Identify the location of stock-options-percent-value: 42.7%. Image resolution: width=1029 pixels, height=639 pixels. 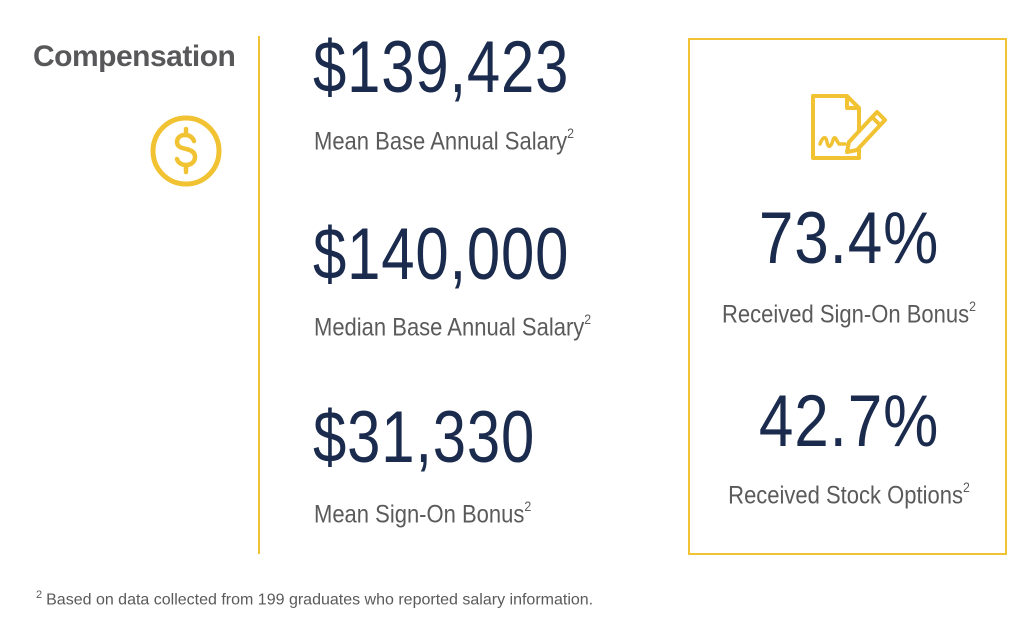
(849, 421).